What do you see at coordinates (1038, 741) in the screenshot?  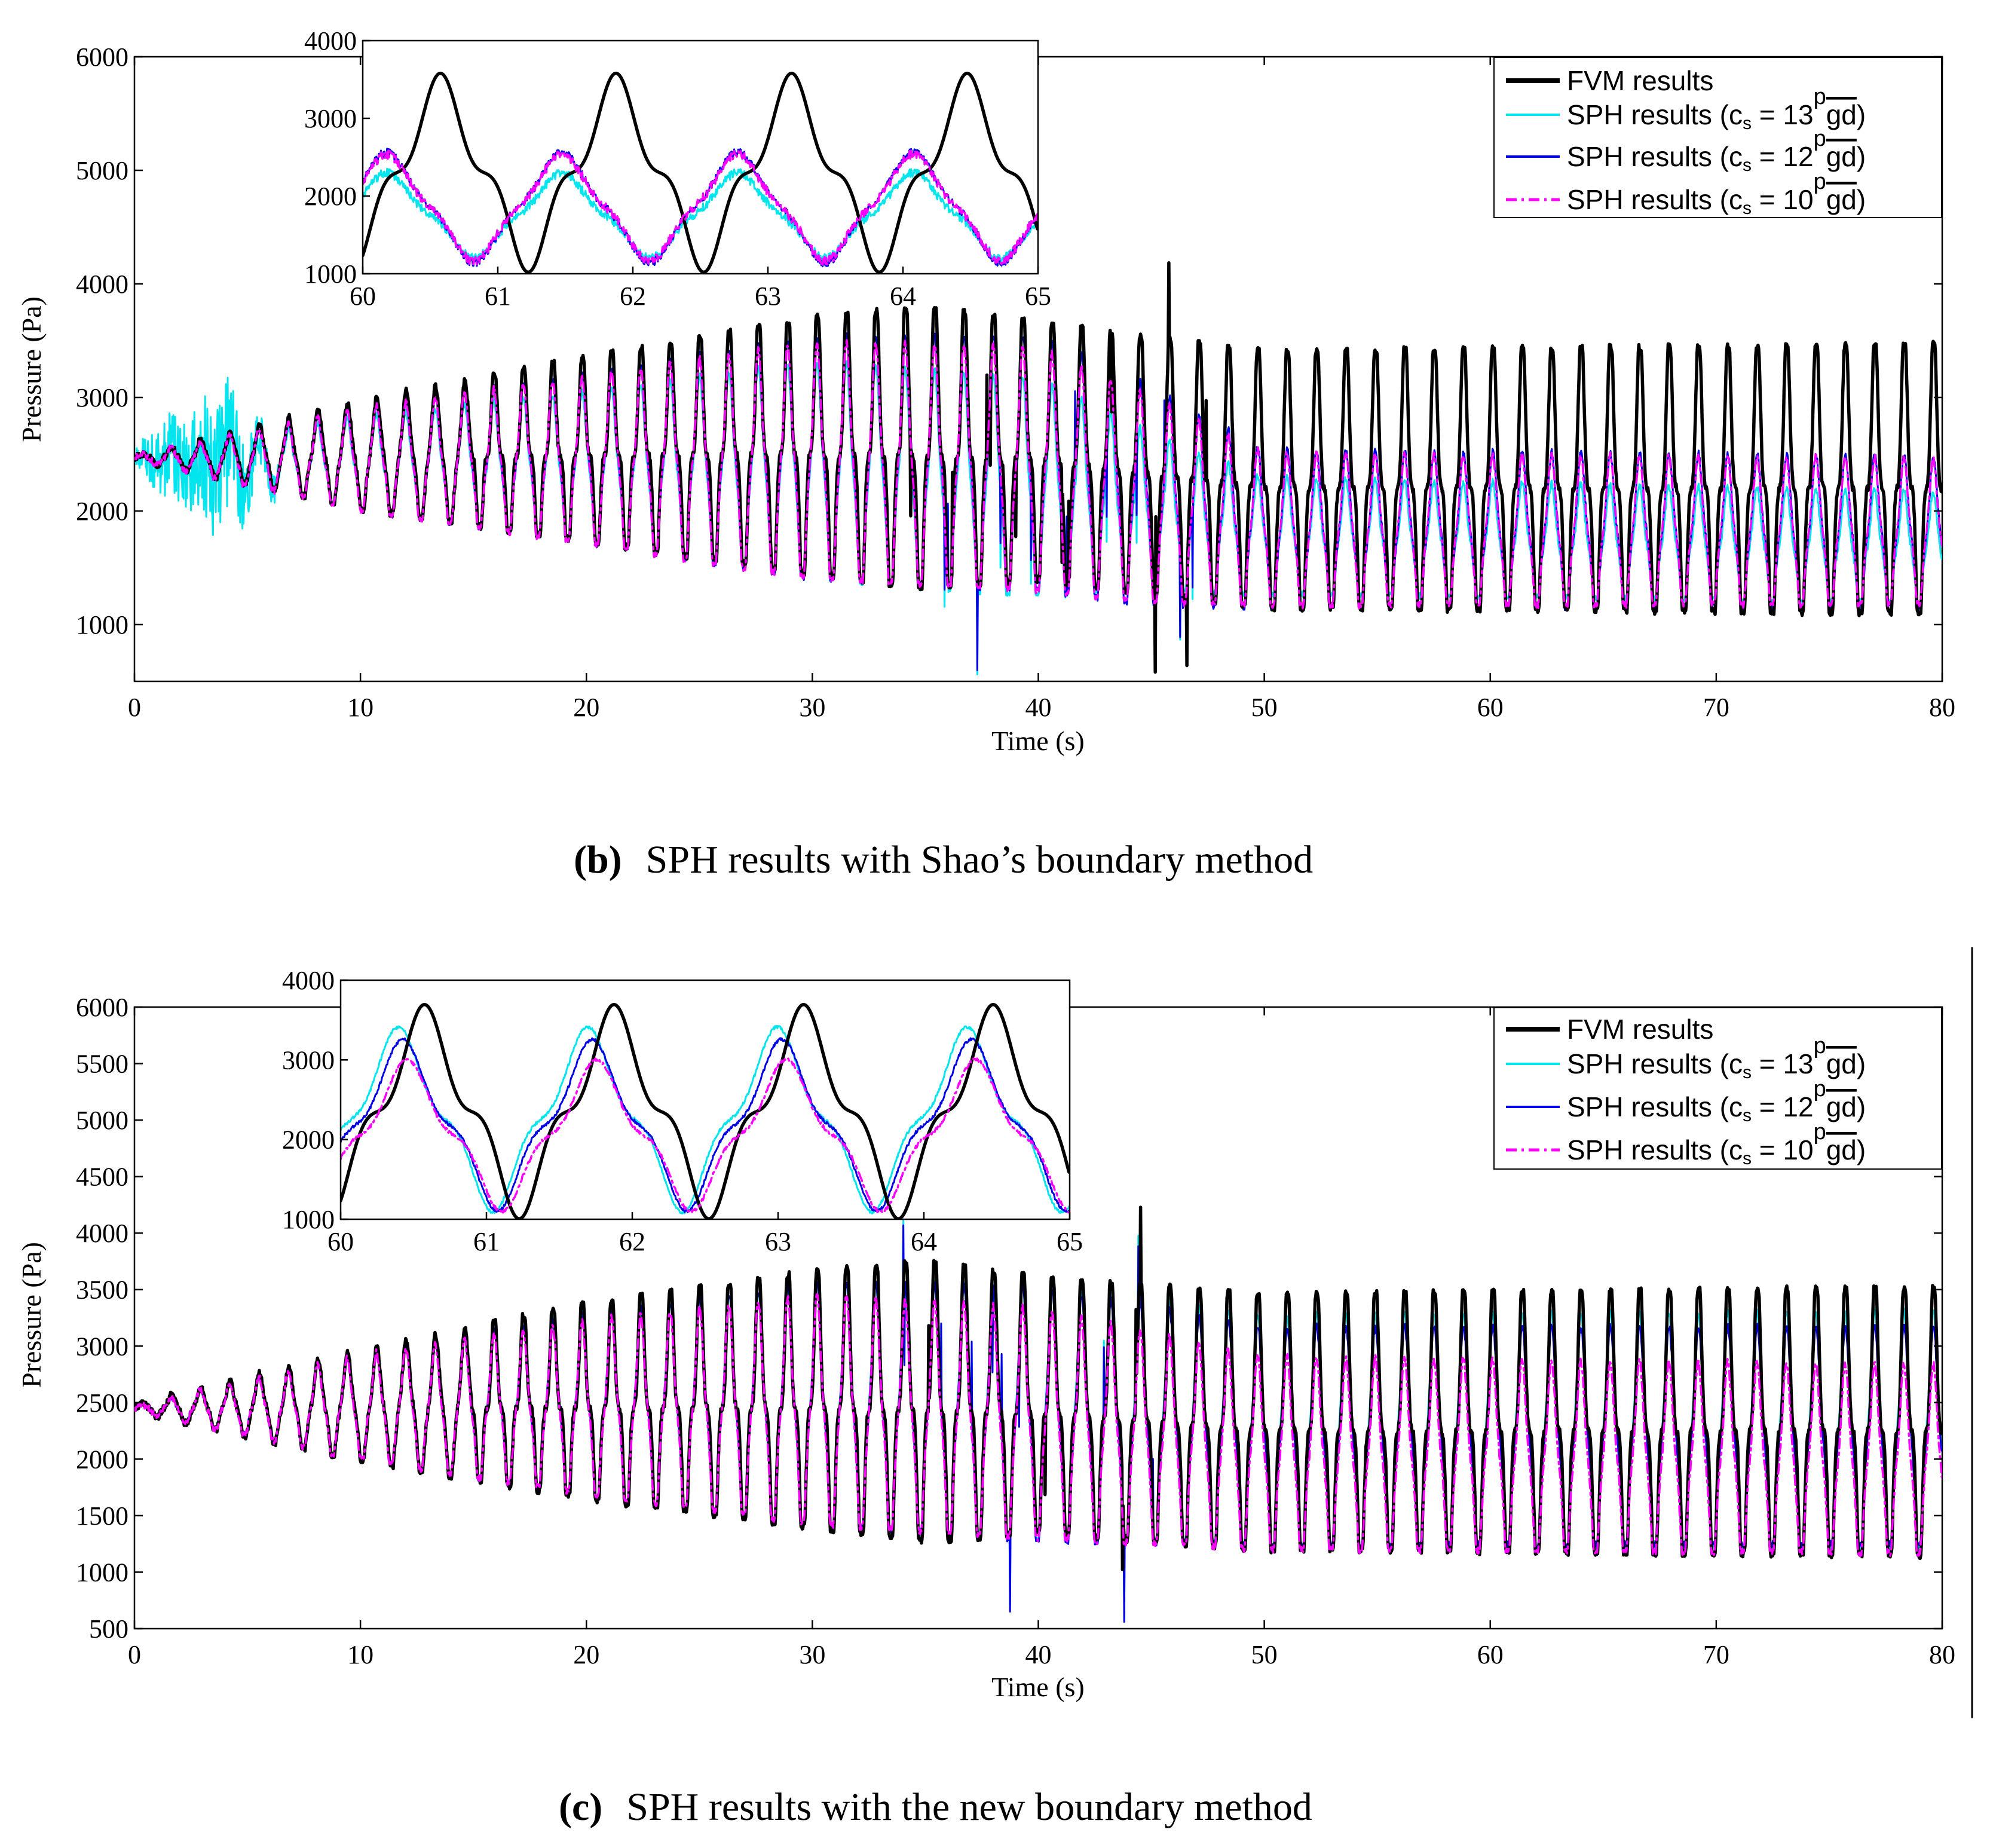 I see `panel-b-xlabel: Time (s)` at bounding box center [1038, 741].